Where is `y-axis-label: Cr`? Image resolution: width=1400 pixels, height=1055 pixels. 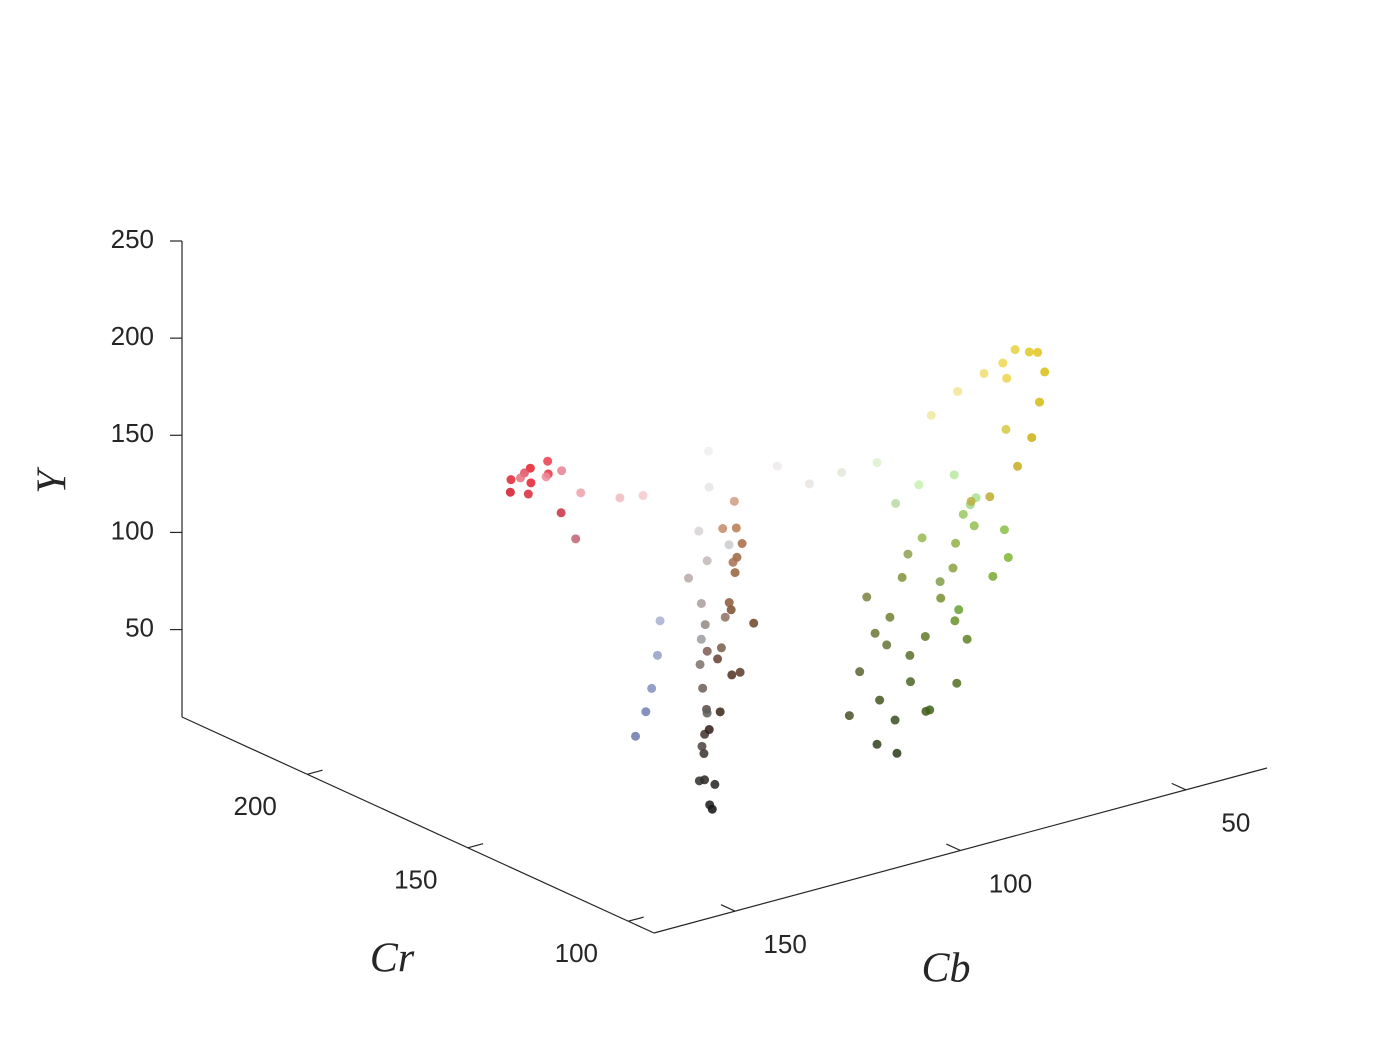
y-axis-label: Cr is located at coordinates (392, 959).